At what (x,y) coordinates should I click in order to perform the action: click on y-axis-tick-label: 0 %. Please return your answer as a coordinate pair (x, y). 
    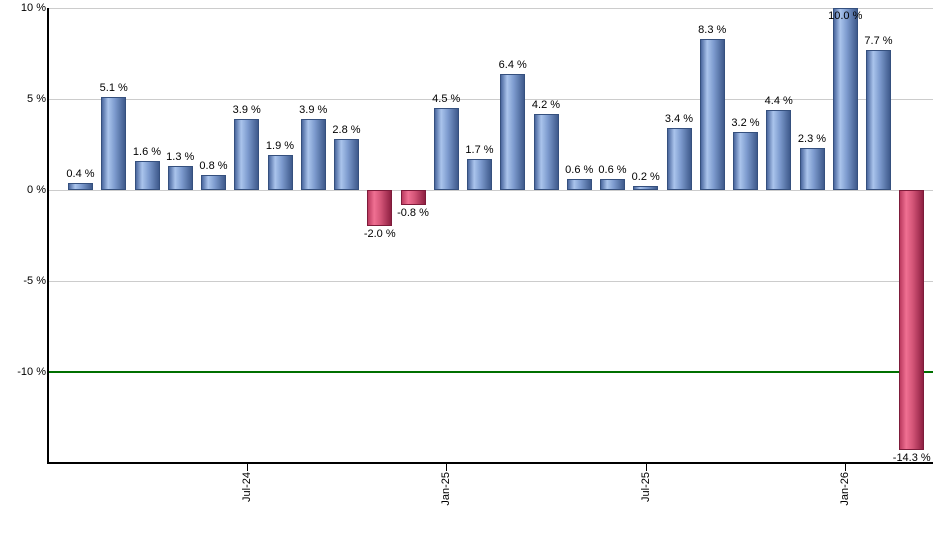
    Looking at the image, I should click on (36, 190).